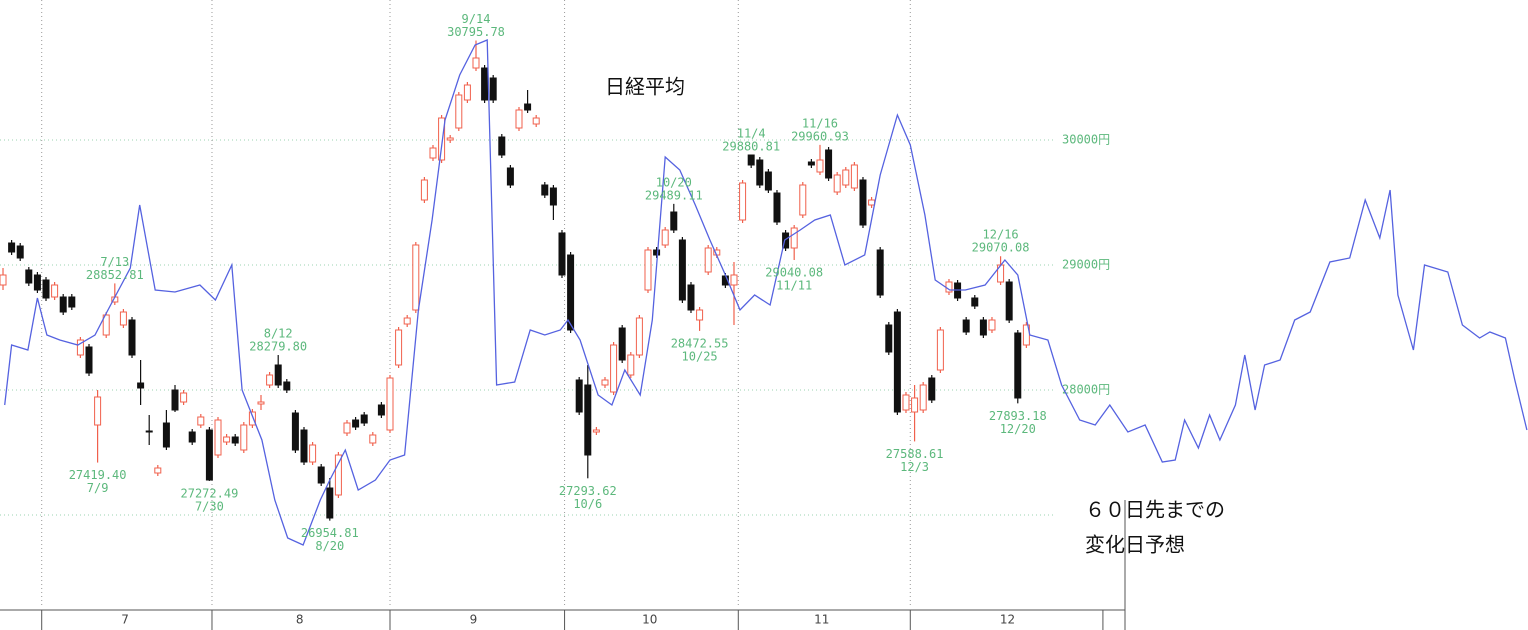 Image resolution: width=1528 pixels, height=630 pixels. I want to click on annotation-value: 27293.62, so click(588, 491).